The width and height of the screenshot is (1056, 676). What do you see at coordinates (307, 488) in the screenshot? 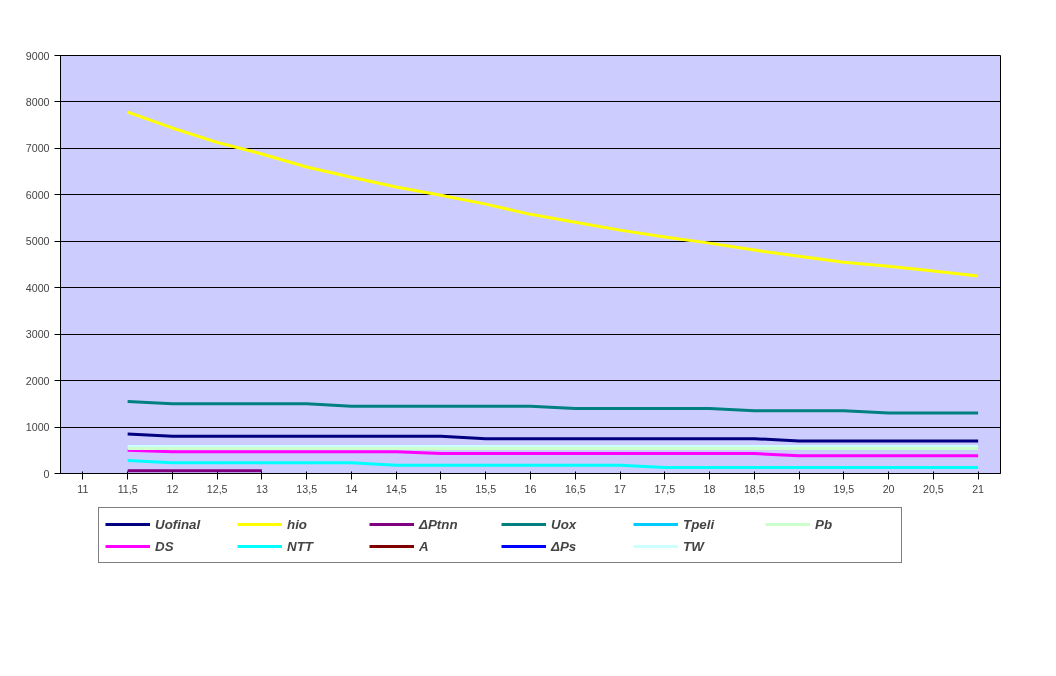
I see `x-tick-label: 13,5` at bounding box center [307, 488].